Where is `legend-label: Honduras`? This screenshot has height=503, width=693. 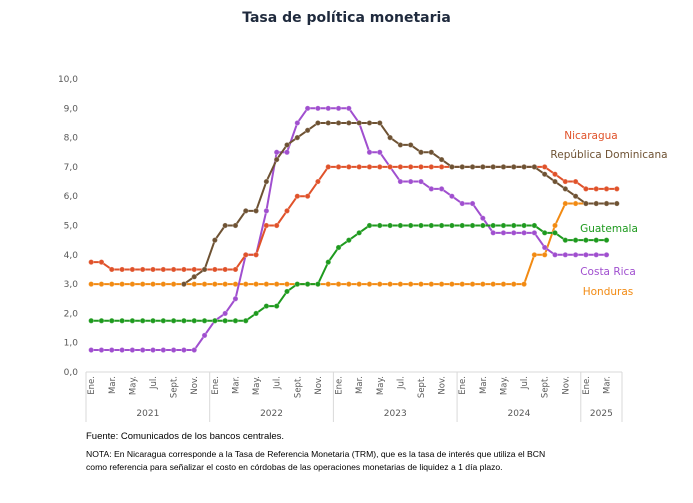
legend-label: Honduras is located at coordinates (608, 292).